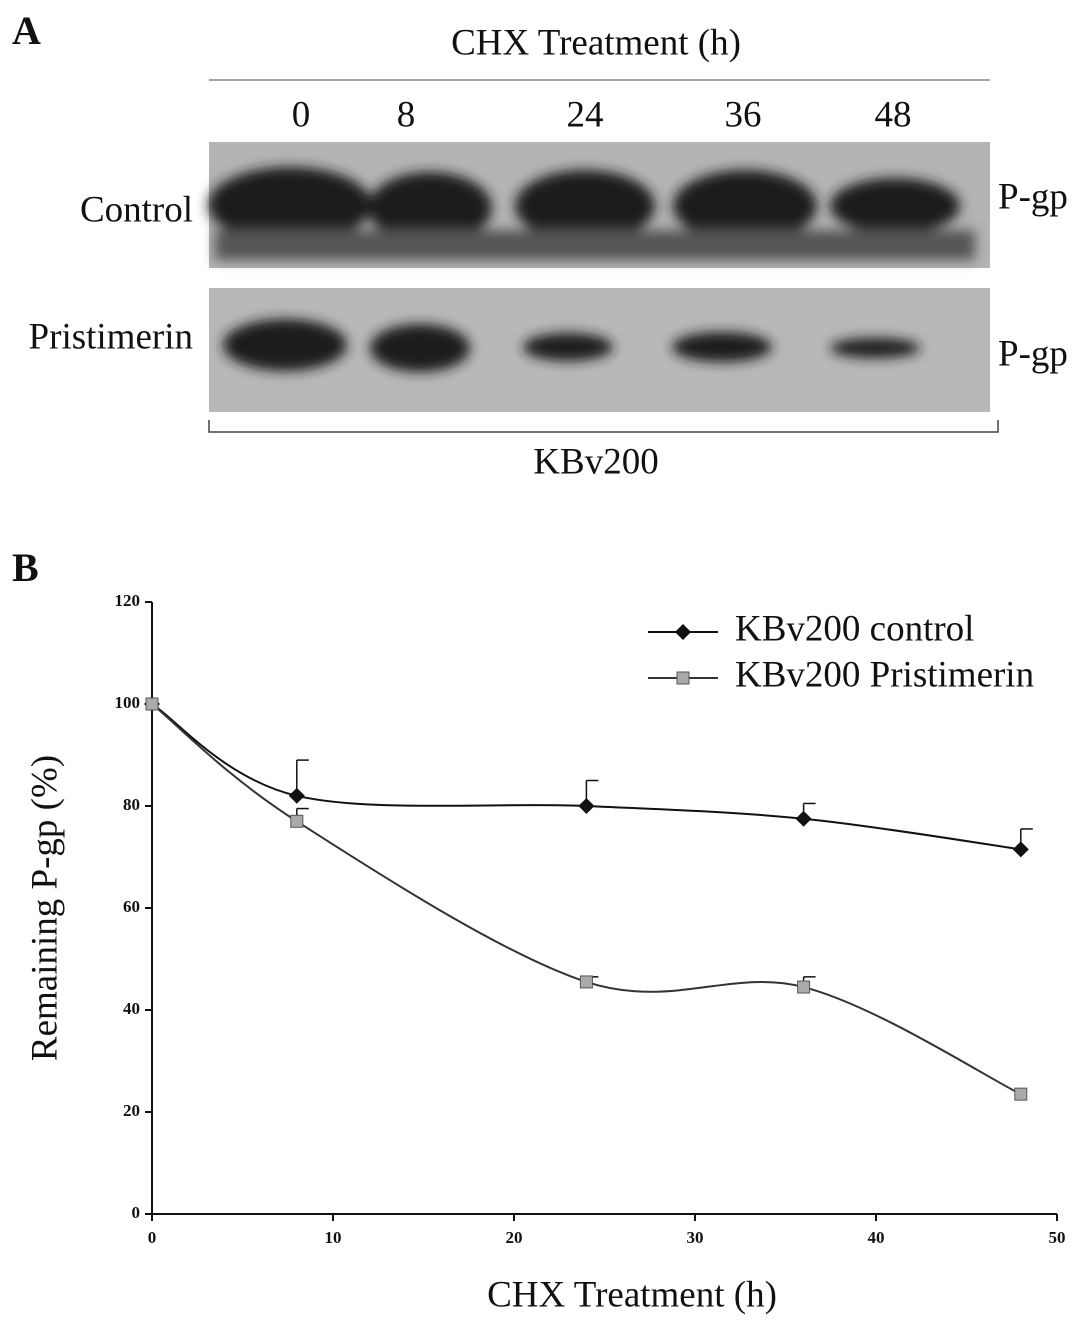 The image size is (1087, 1332). I want to click on panel-label: B, so click(25, 567).